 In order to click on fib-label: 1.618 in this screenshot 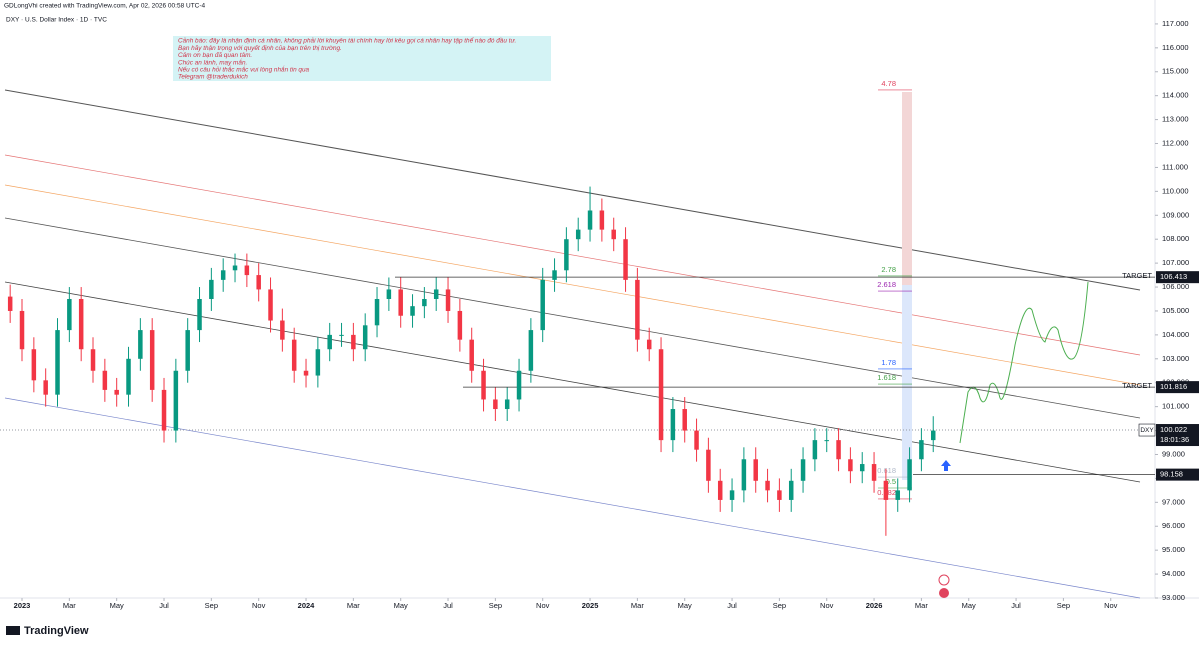, I will do `click(886, 377)`.